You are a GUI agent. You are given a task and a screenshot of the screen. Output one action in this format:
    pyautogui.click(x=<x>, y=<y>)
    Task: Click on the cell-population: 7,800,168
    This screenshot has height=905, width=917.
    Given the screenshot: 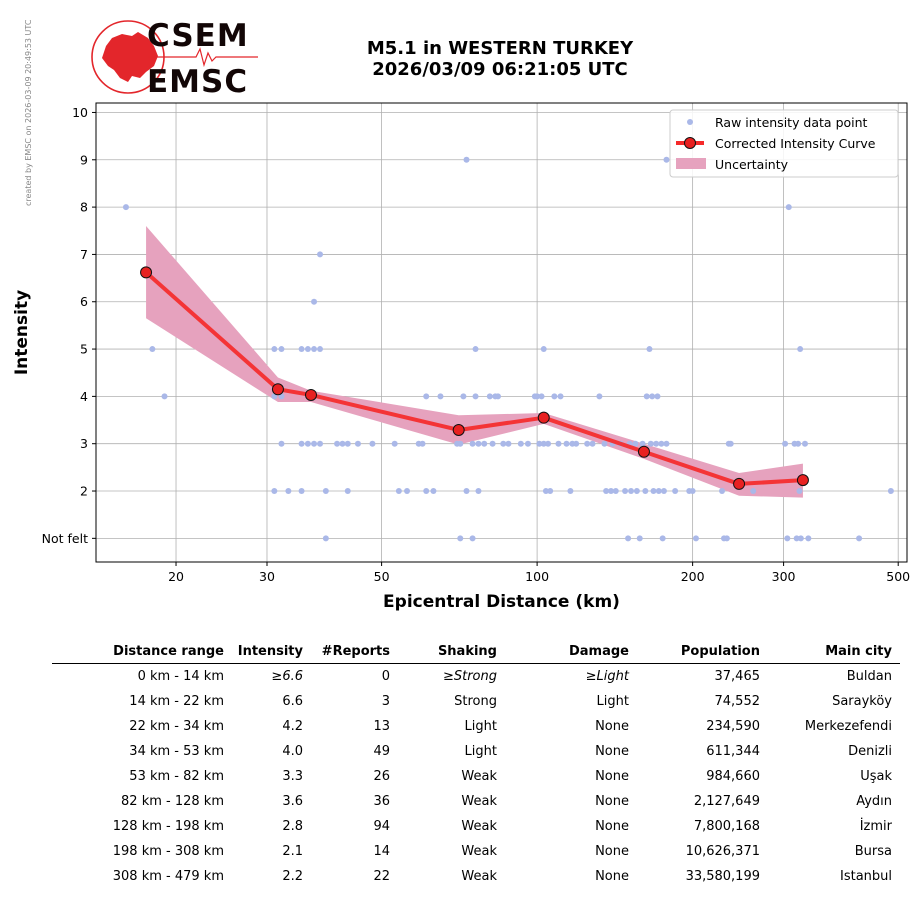 What is the action you would take?
    pyautogui.click(x=726, y=826)
    